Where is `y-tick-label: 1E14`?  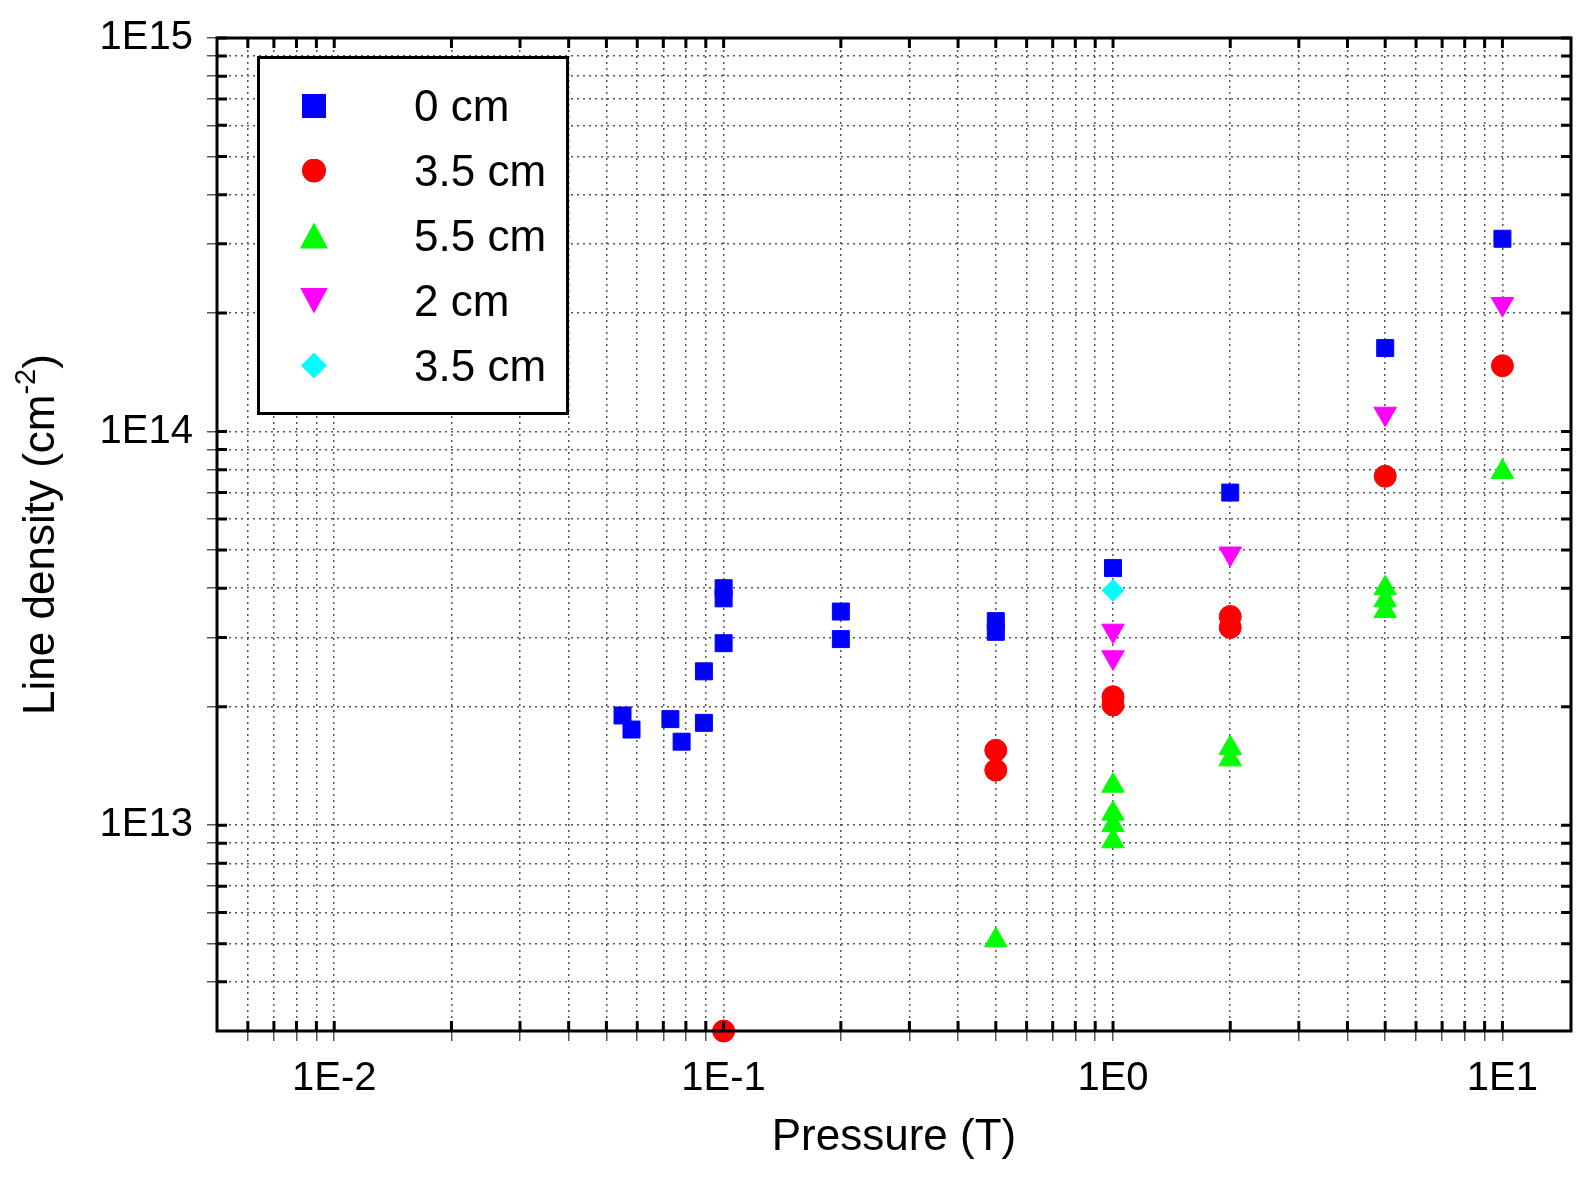 y-tick-label: 1E14 is located at coordinates (146, 428).